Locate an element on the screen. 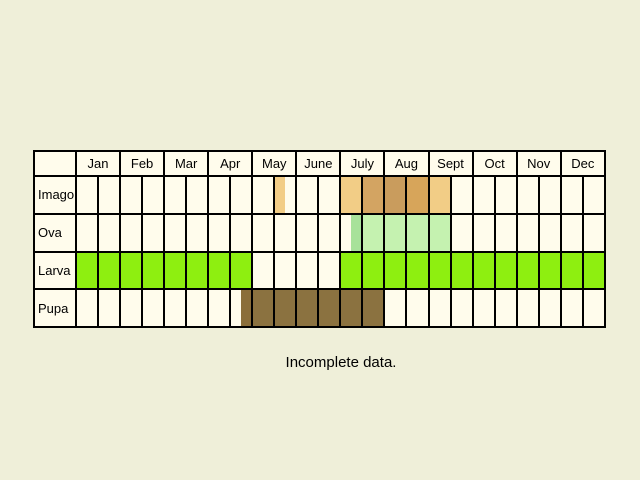 This screenshot has height=480, width=640. stage-row-imago: Imago is located at coordinates (320, 195).